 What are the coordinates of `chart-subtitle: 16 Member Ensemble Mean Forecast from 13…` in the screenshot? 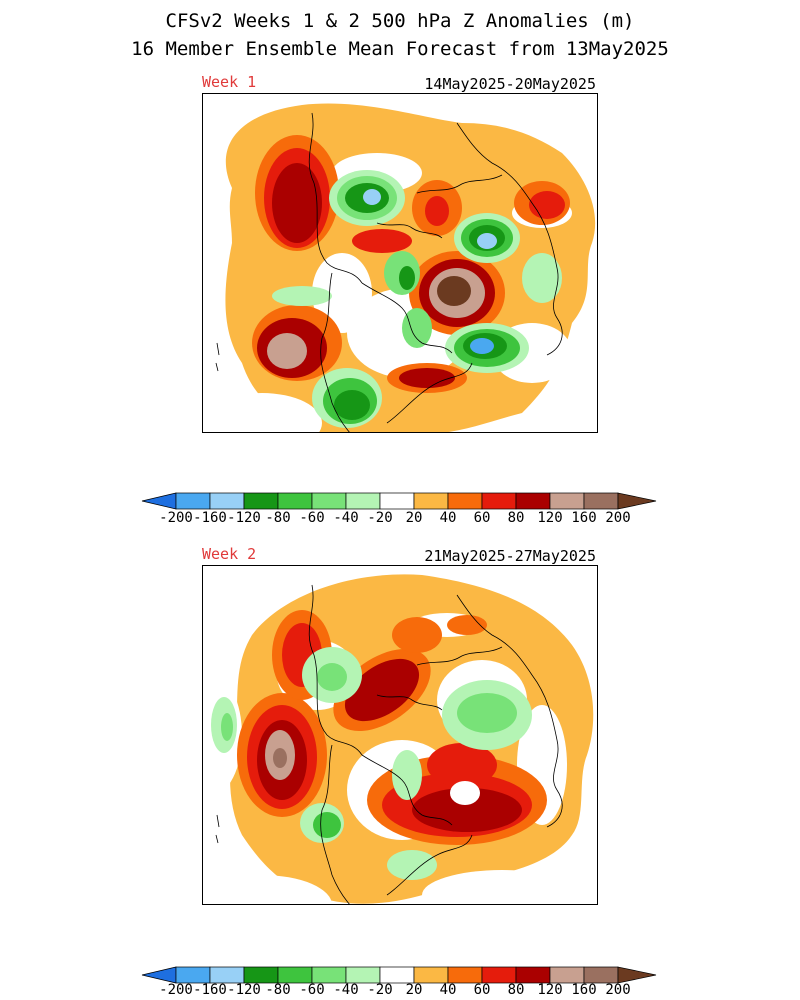 It's located at (400, 49).